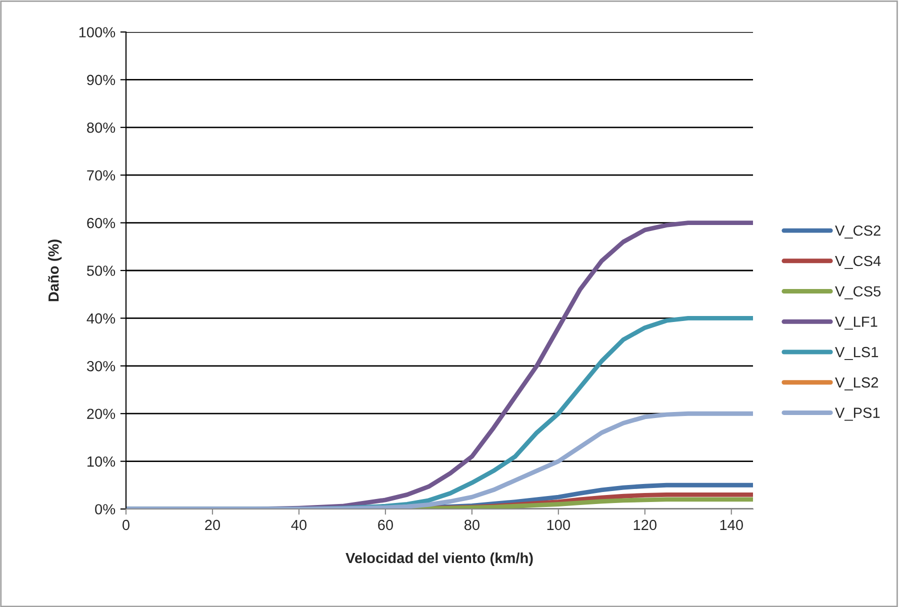 Image resolution: width=899 pixels, height=607 pixels. What do you see at coordinates (101, 223) in the screenshot?
I see `y-tick-label: 60%` at bounding box center [101, 223].